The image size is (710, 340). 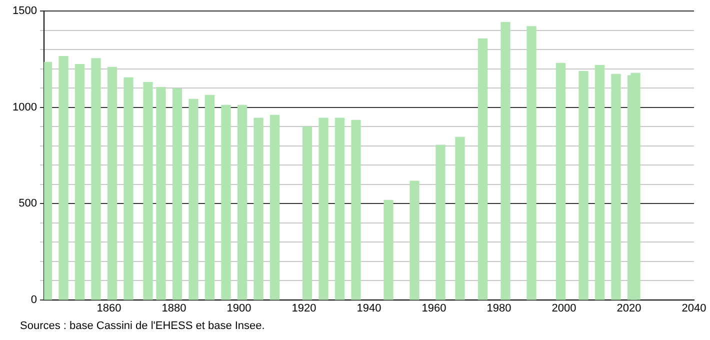 I want to click on x-tick-label: 1860, so click(x=109, y=308).